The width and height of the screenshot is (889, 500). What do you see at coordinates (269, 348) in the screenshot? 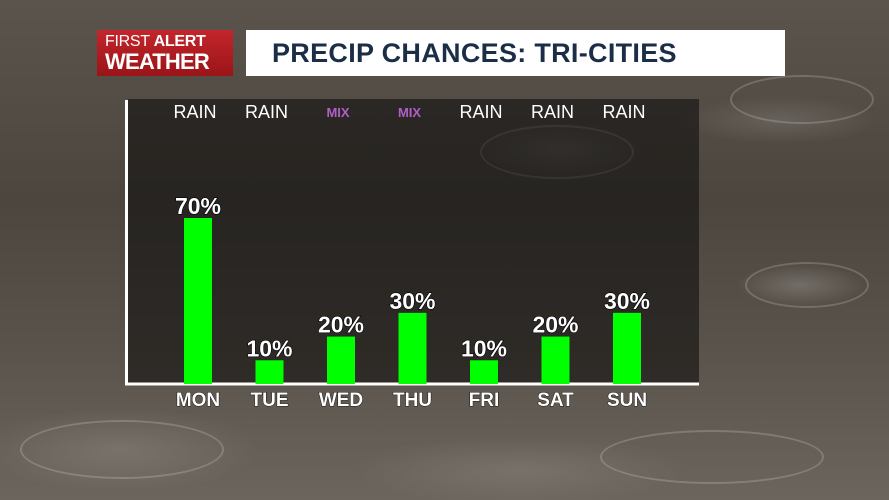
I see `value-label-tue: 10%` at bounding box center [269, 348].